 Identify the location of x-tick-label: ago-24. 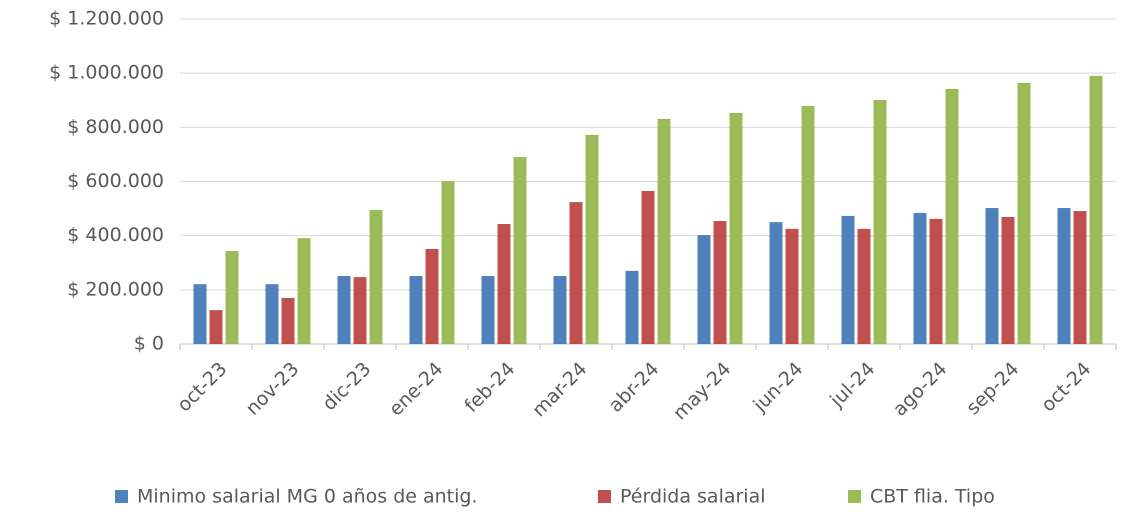
(920, 389).